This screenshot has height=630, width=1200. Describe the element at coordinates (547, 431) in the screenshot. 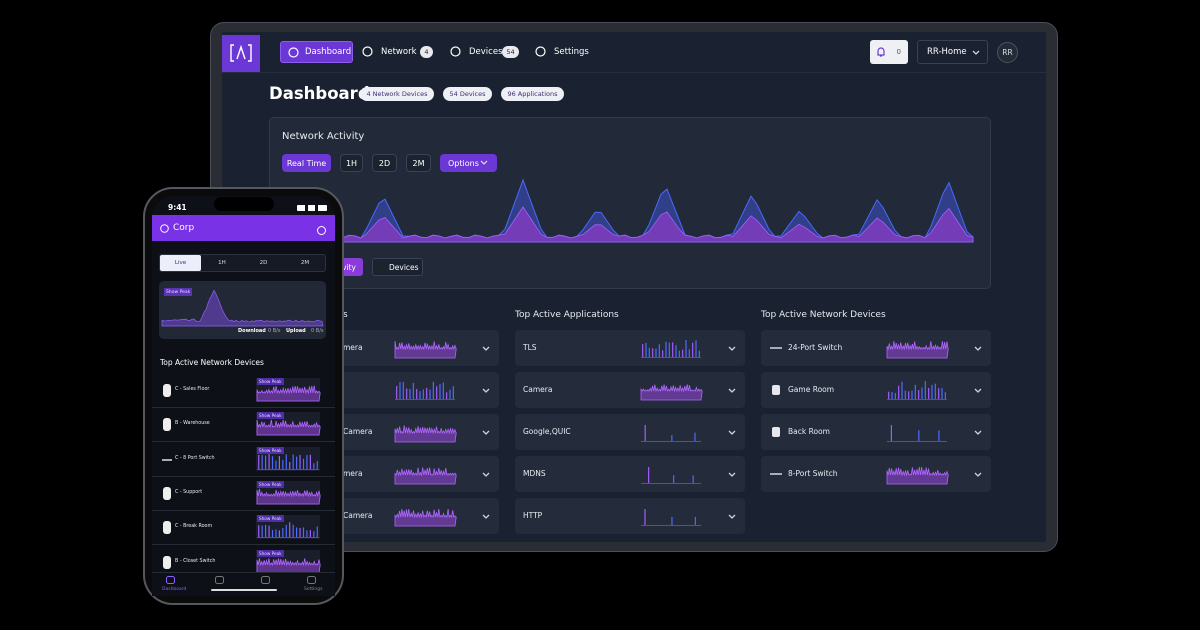

I see `row-label: Google,QUIC` at that location.